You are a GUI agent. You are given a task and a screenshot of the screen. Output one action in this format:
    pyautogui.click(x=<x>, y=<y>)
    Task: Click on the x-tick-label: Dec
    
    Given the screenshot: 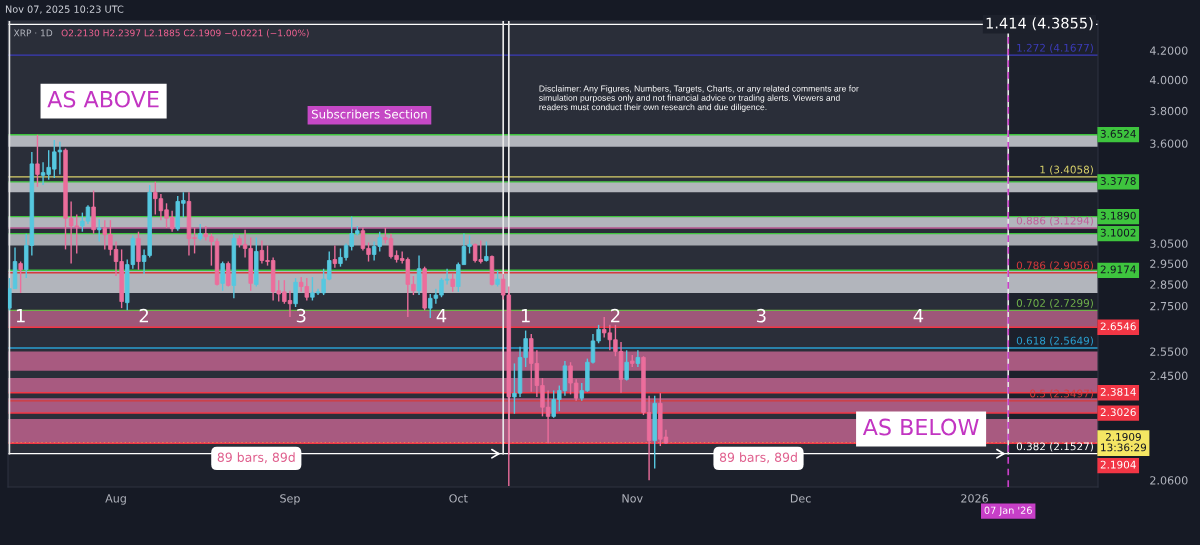 What is the action you would take?
    pyautogui.click(x=800, y=498)
    